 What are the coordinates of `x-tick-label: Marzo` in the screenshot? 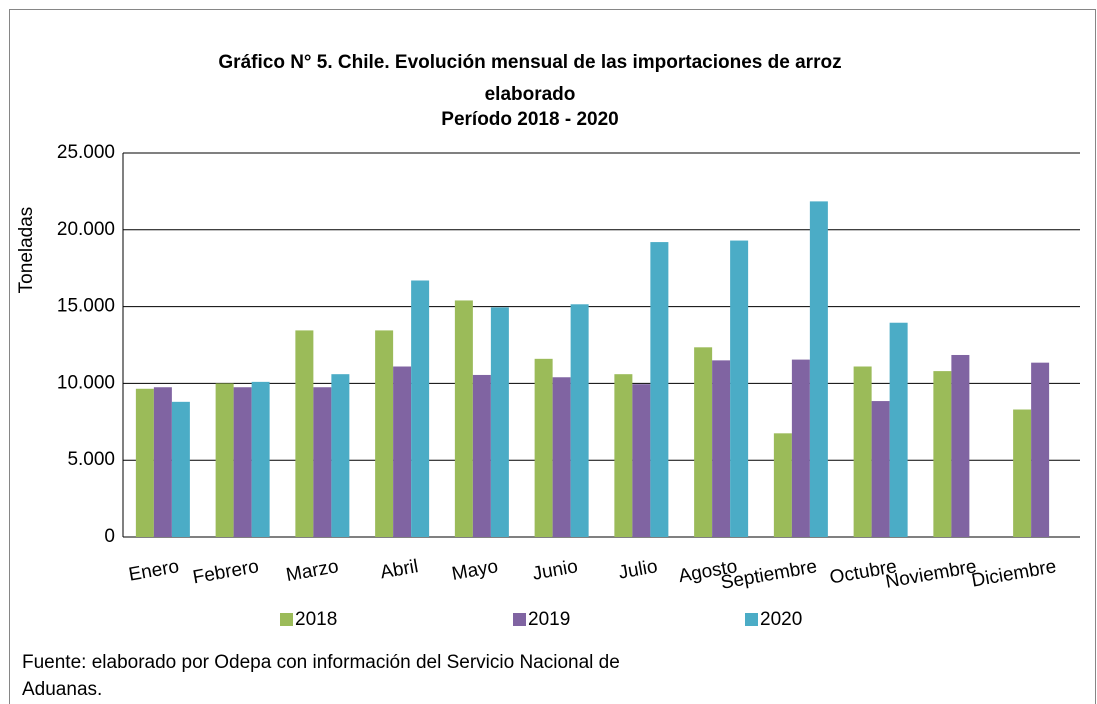 It's located at (312, 571).